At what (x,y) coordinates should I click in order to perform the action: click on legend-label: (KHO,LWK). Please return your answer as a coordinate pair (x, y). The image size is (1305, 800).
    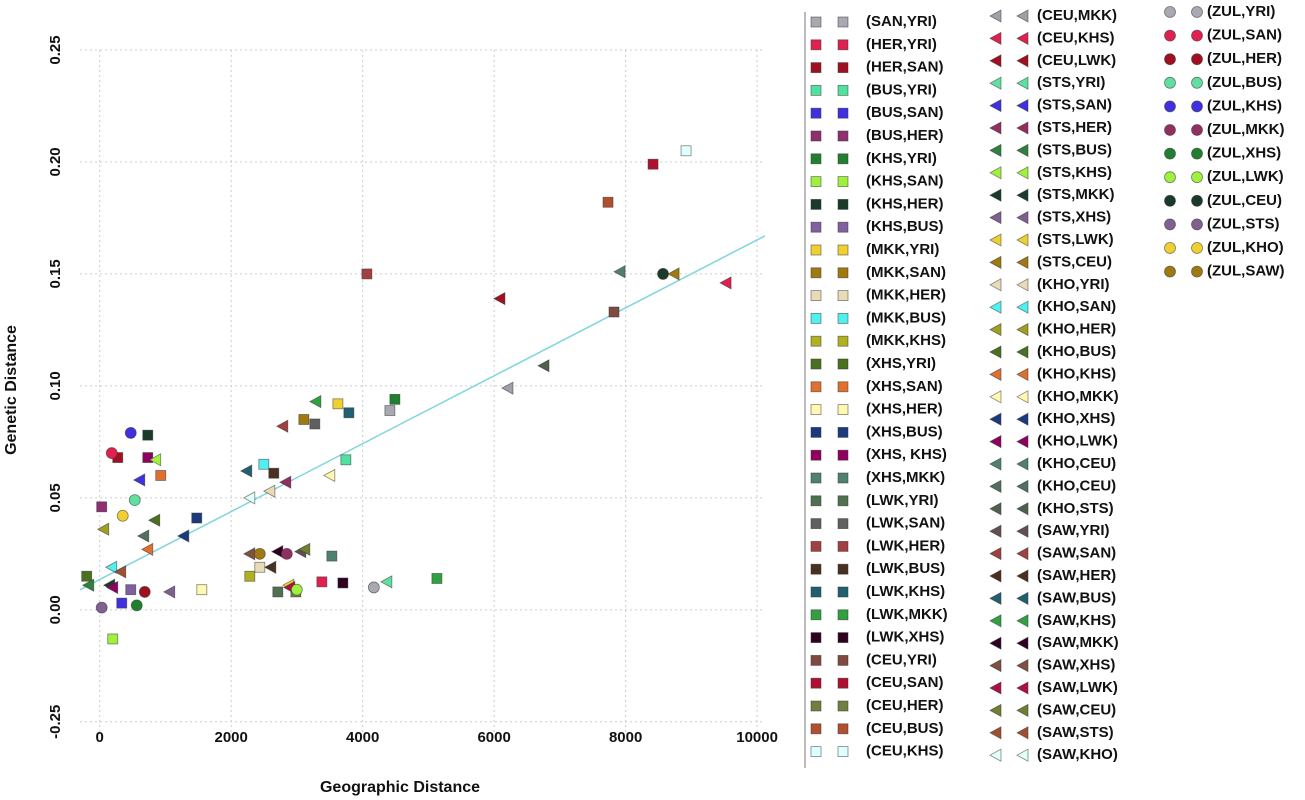
    Looking at the image, I should click on (1077, 441).